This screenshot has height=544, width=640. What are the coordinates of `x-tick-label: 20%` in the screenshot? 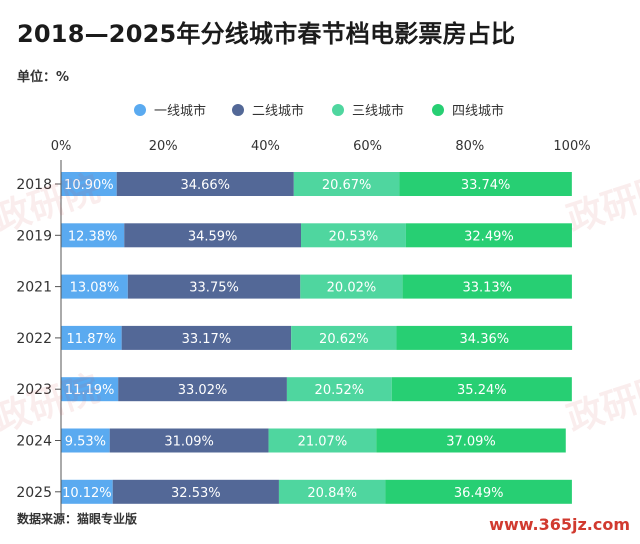 It's located at (163, 146).